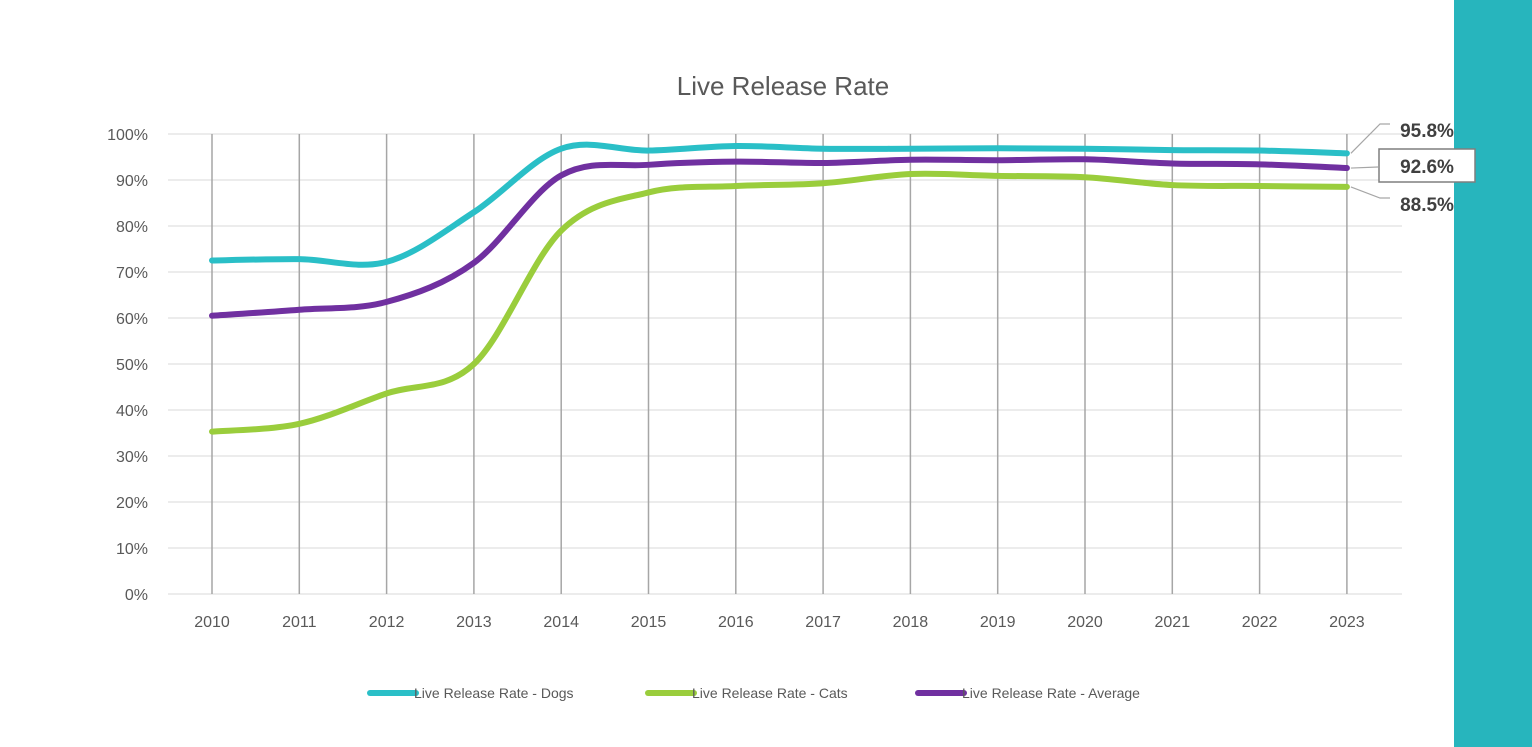 This screenshot has width=1532, height=747. Describe the element at coordinates (770, 693) in the screenshot. I see `legend-label: Live Release Rate - Cats` at that location.